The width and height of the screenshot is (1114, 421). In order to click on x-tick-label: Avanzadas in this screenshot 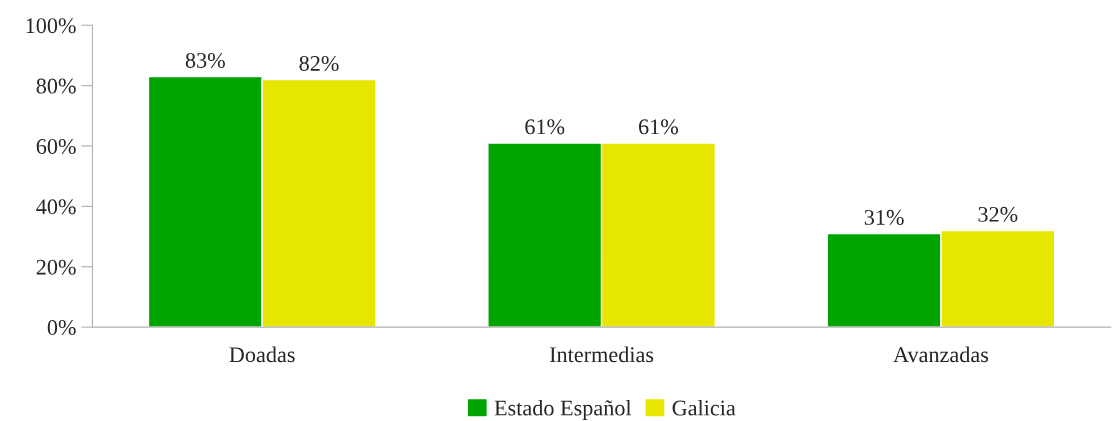, I will do `click(941, 354)`.